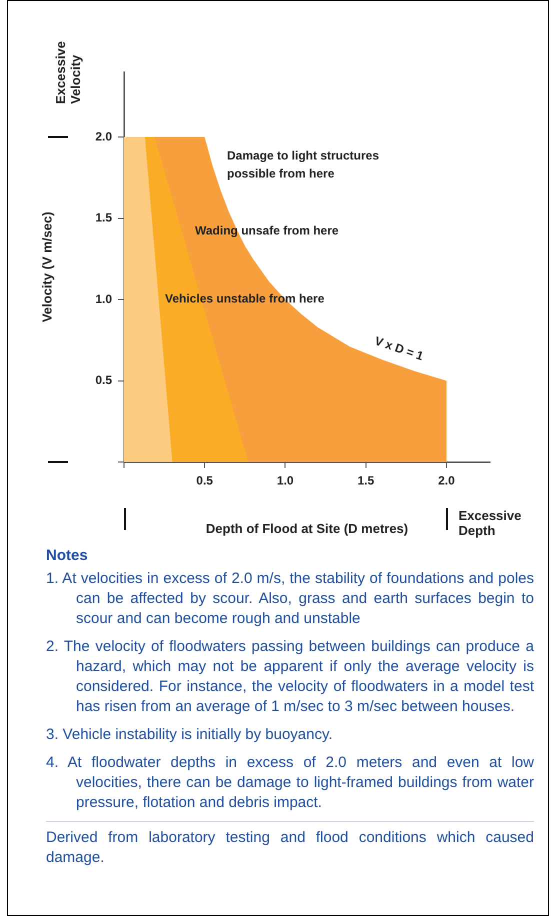 The height and width of the screenshot is (922, 558). What do you see at coordinates (46, 267) in the screenshot?
I see `y-axis-title: Velocity (V m/sec)` at bounding box center [46, 267].